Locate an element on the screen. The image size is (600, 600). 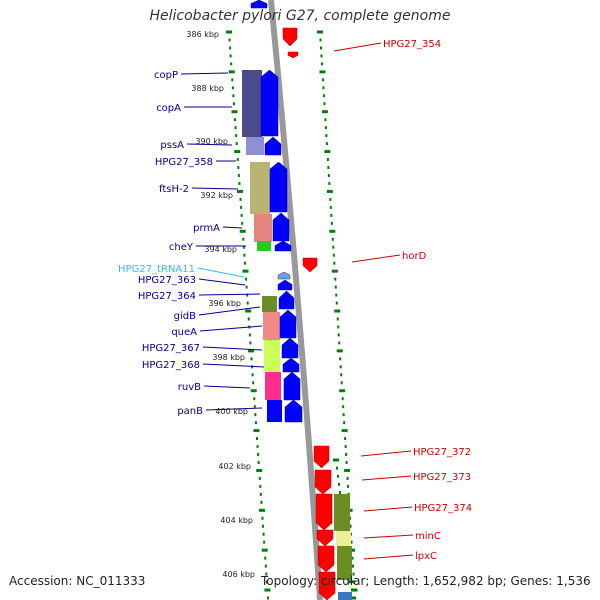
minus-gene-label: lpxC is located at coordinates (426, 556).